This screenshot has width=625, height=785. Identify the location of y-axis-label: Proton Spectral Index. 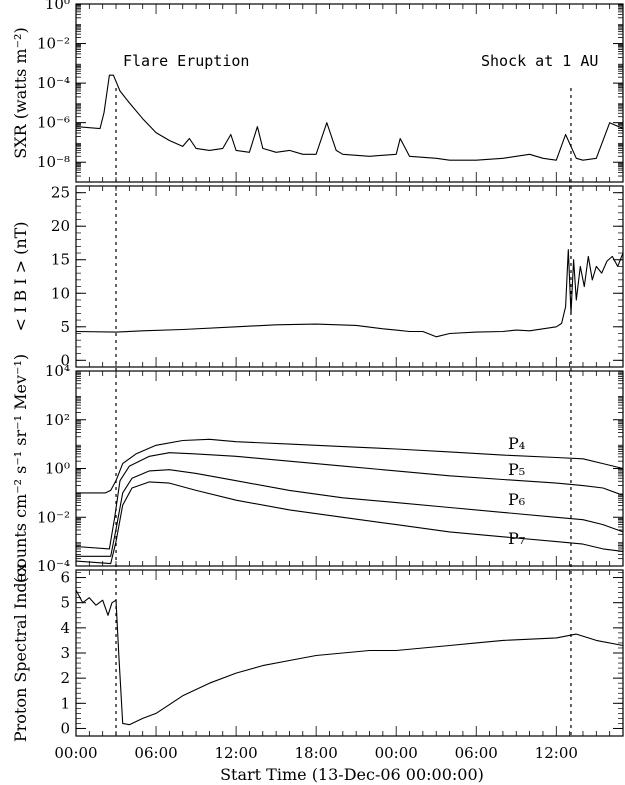
(20, 653).